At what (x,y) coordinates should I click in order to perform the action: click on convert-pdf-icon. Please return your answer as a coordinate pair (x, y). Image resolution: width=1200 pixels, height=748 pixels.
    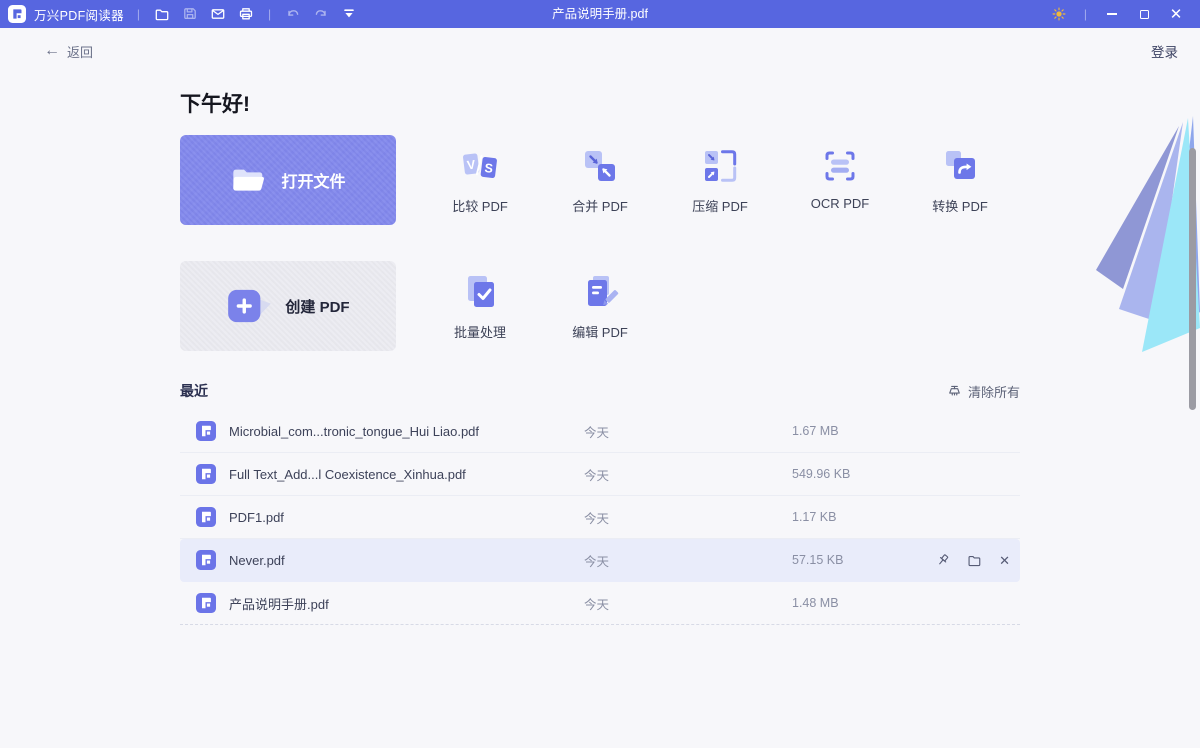
    Looking at the image, I should click on (960, 165).